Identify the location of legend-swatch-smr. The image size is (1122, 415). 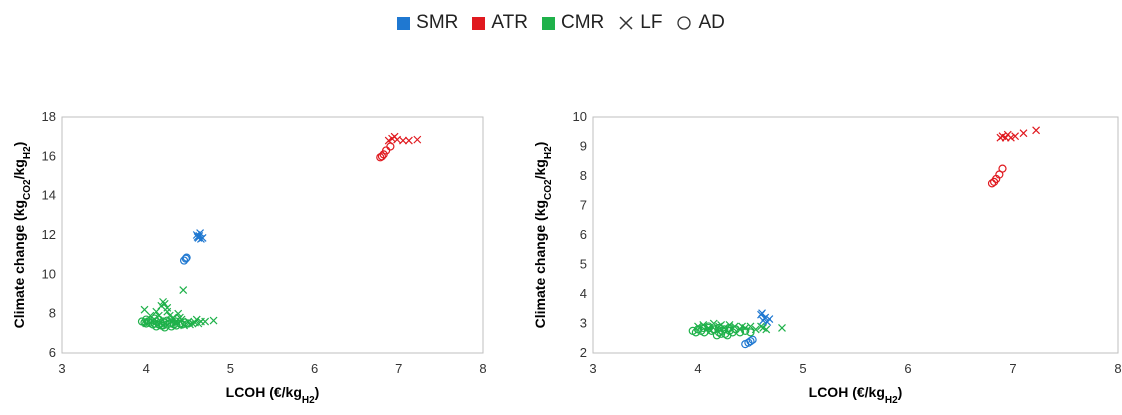
(404, 23).